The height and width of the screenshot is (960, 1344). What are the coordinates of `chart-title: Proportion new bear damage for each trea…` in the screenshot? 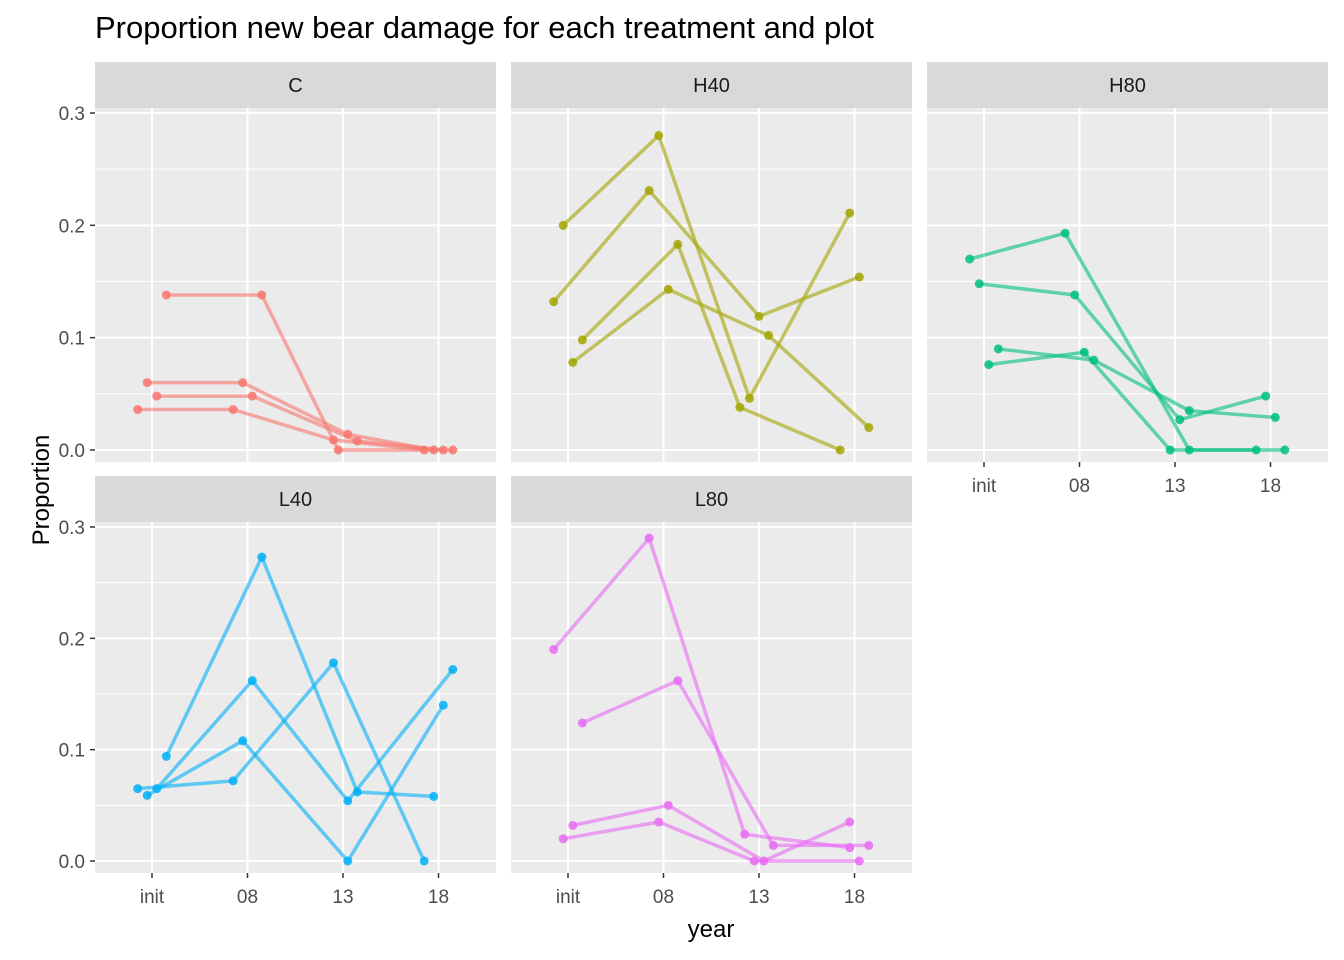 It's located at (484, 27).